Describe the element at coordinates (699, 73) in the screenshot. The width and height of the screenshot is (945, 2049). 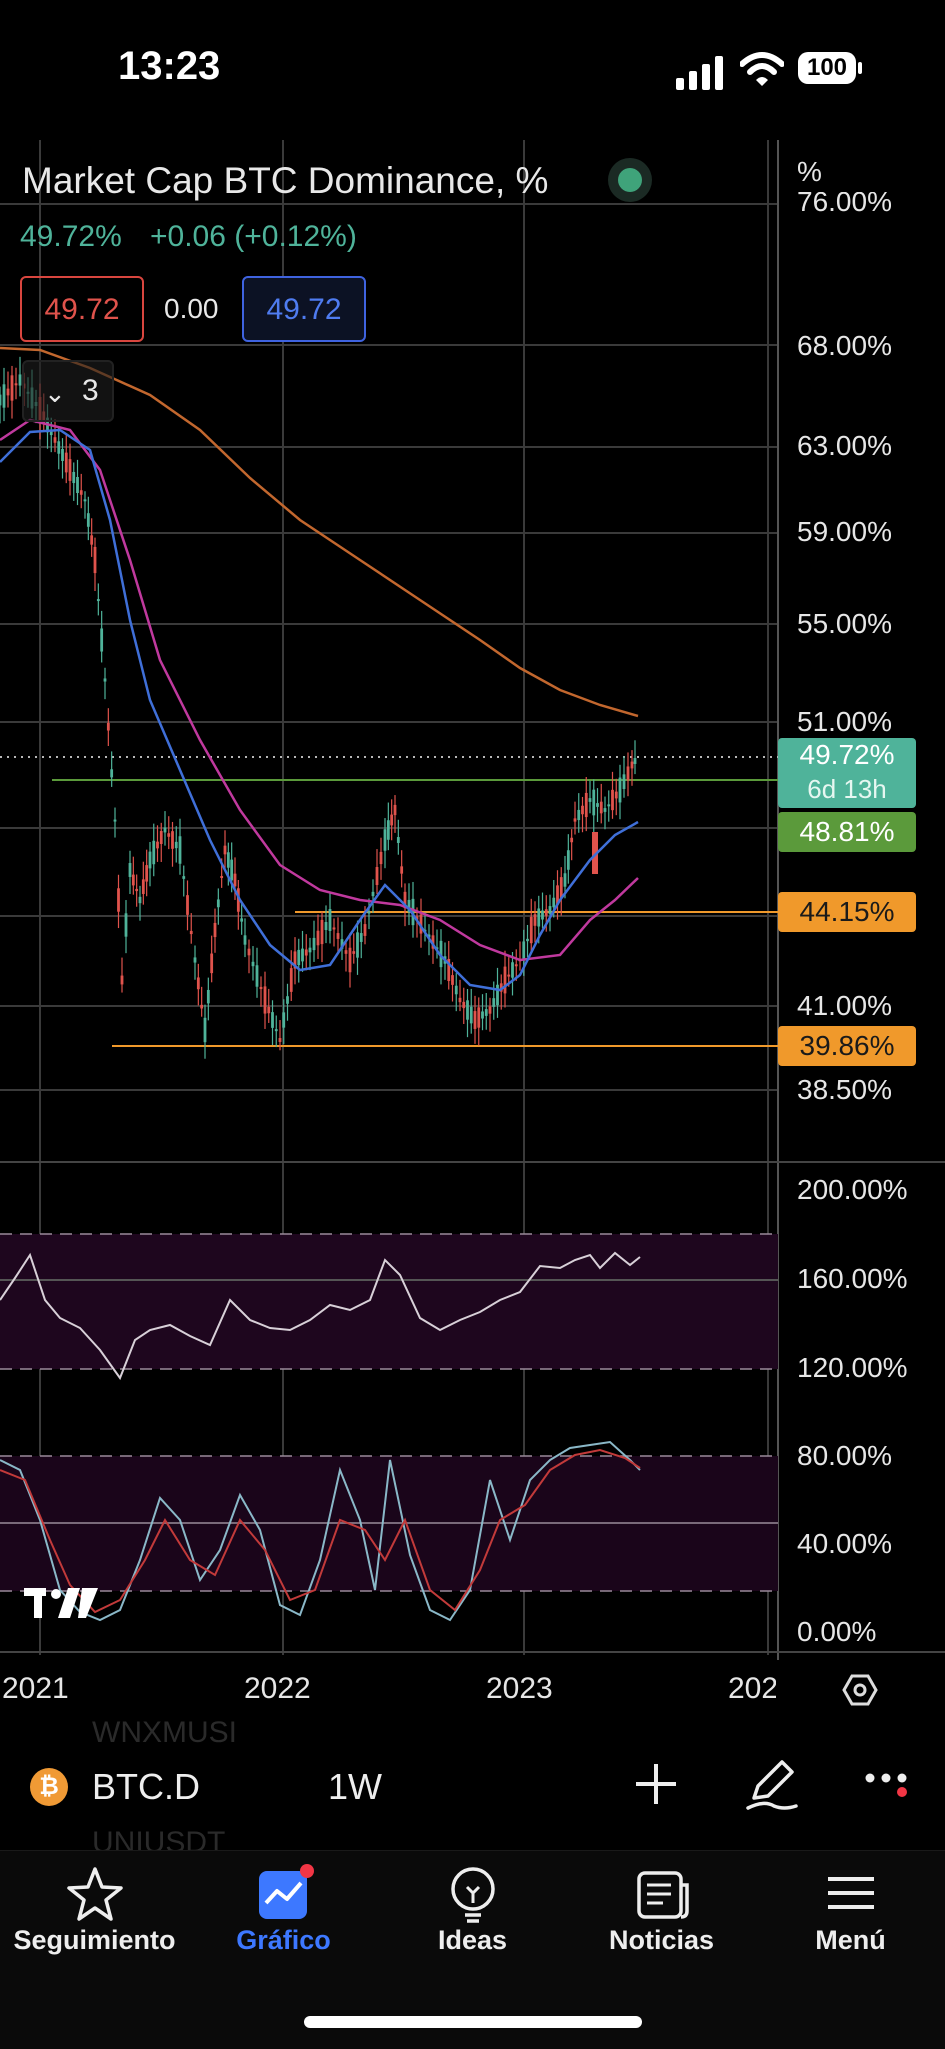
I see `cellular-signal-icon` at that location.